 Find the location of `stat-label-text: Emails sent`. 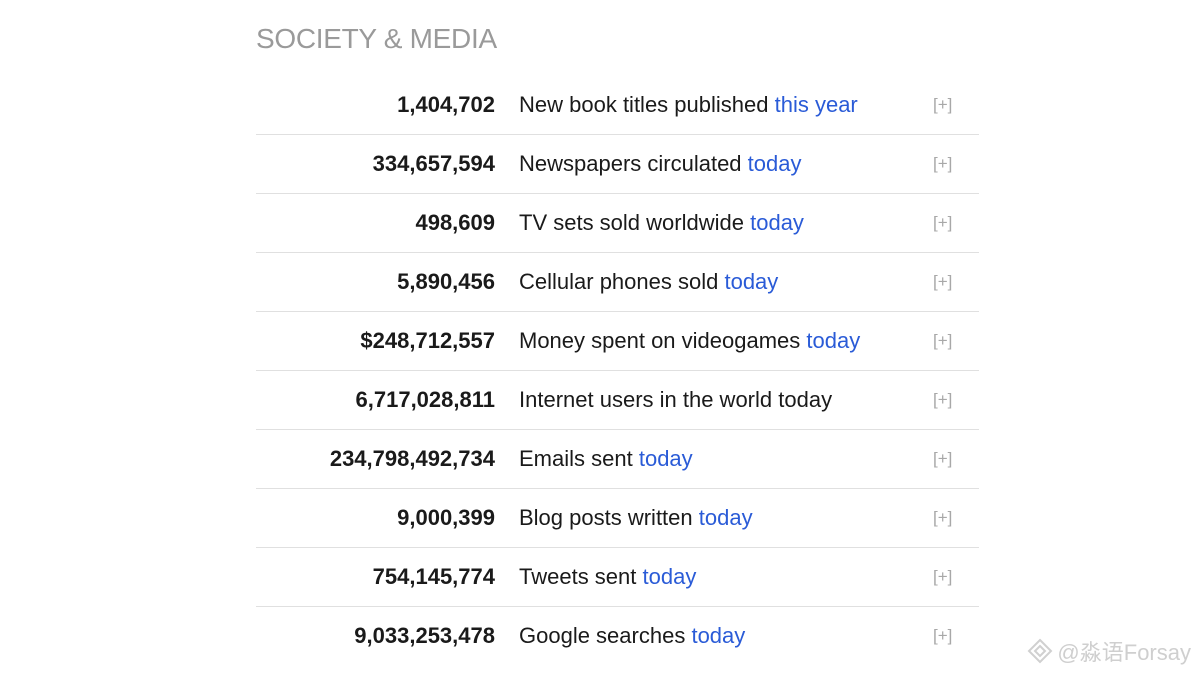

stat-label-text: Emails sent is located at coordinates (576, 458).